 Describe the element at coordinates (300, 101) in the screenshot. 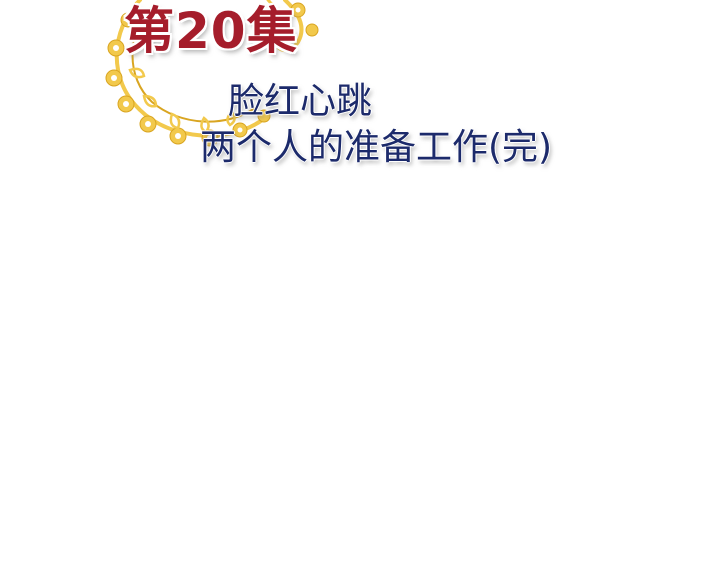

I see `subtitle-line-1: 脸红心跳` at that location.